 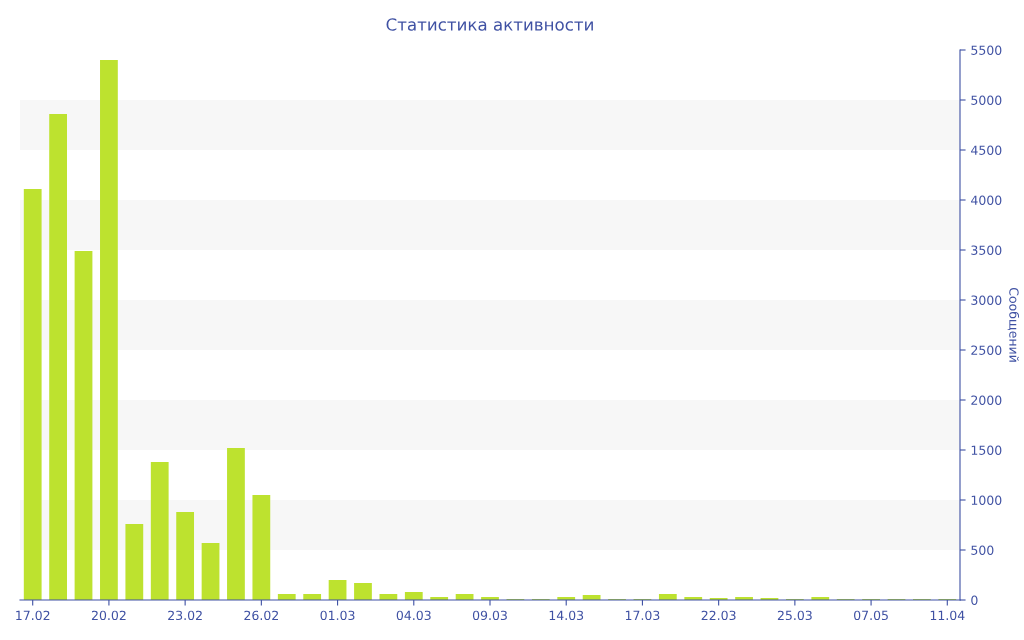 I want to click on y2-tick-label: 2500, so click(x=986, y=350).